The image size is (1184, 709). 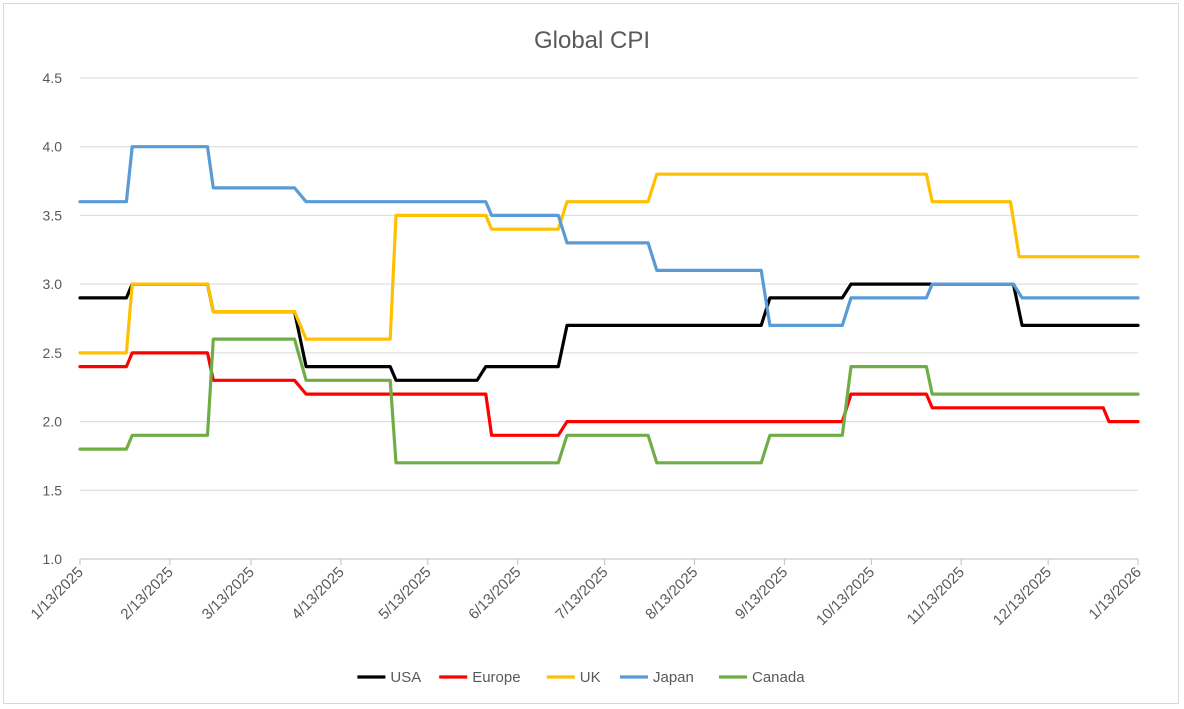 What do you see at coordinates (936, 596) in the screenshot?
I see `x-tick-label: 11/13/2025` at bounding box center [936, 596].